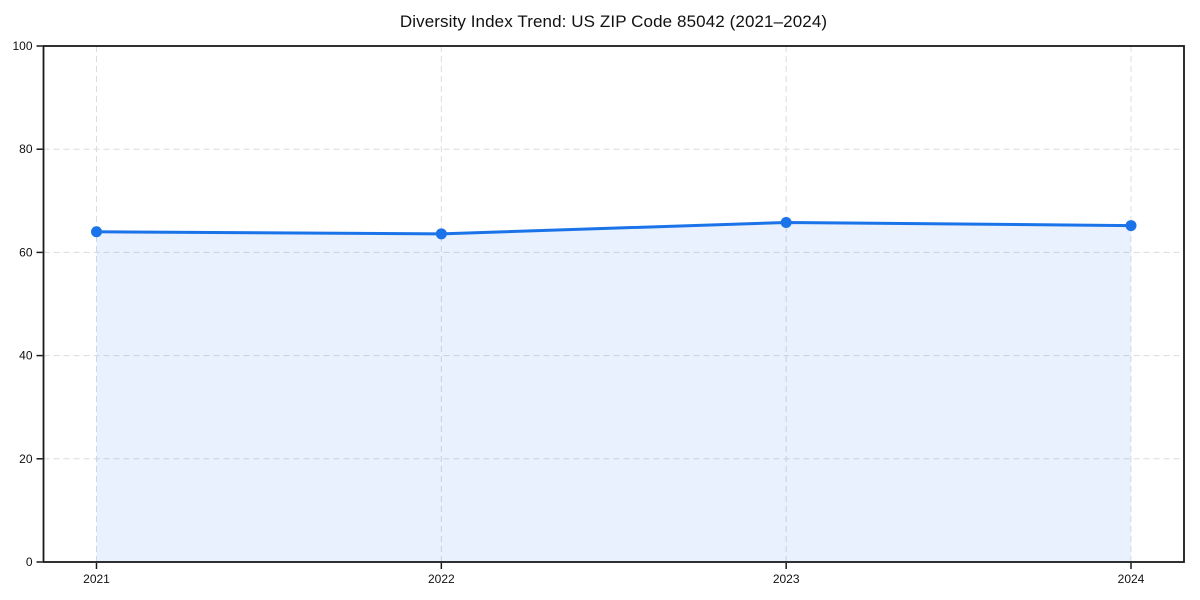  I want to click on x-axis-tick-label: 2024, so click(1131, 579).